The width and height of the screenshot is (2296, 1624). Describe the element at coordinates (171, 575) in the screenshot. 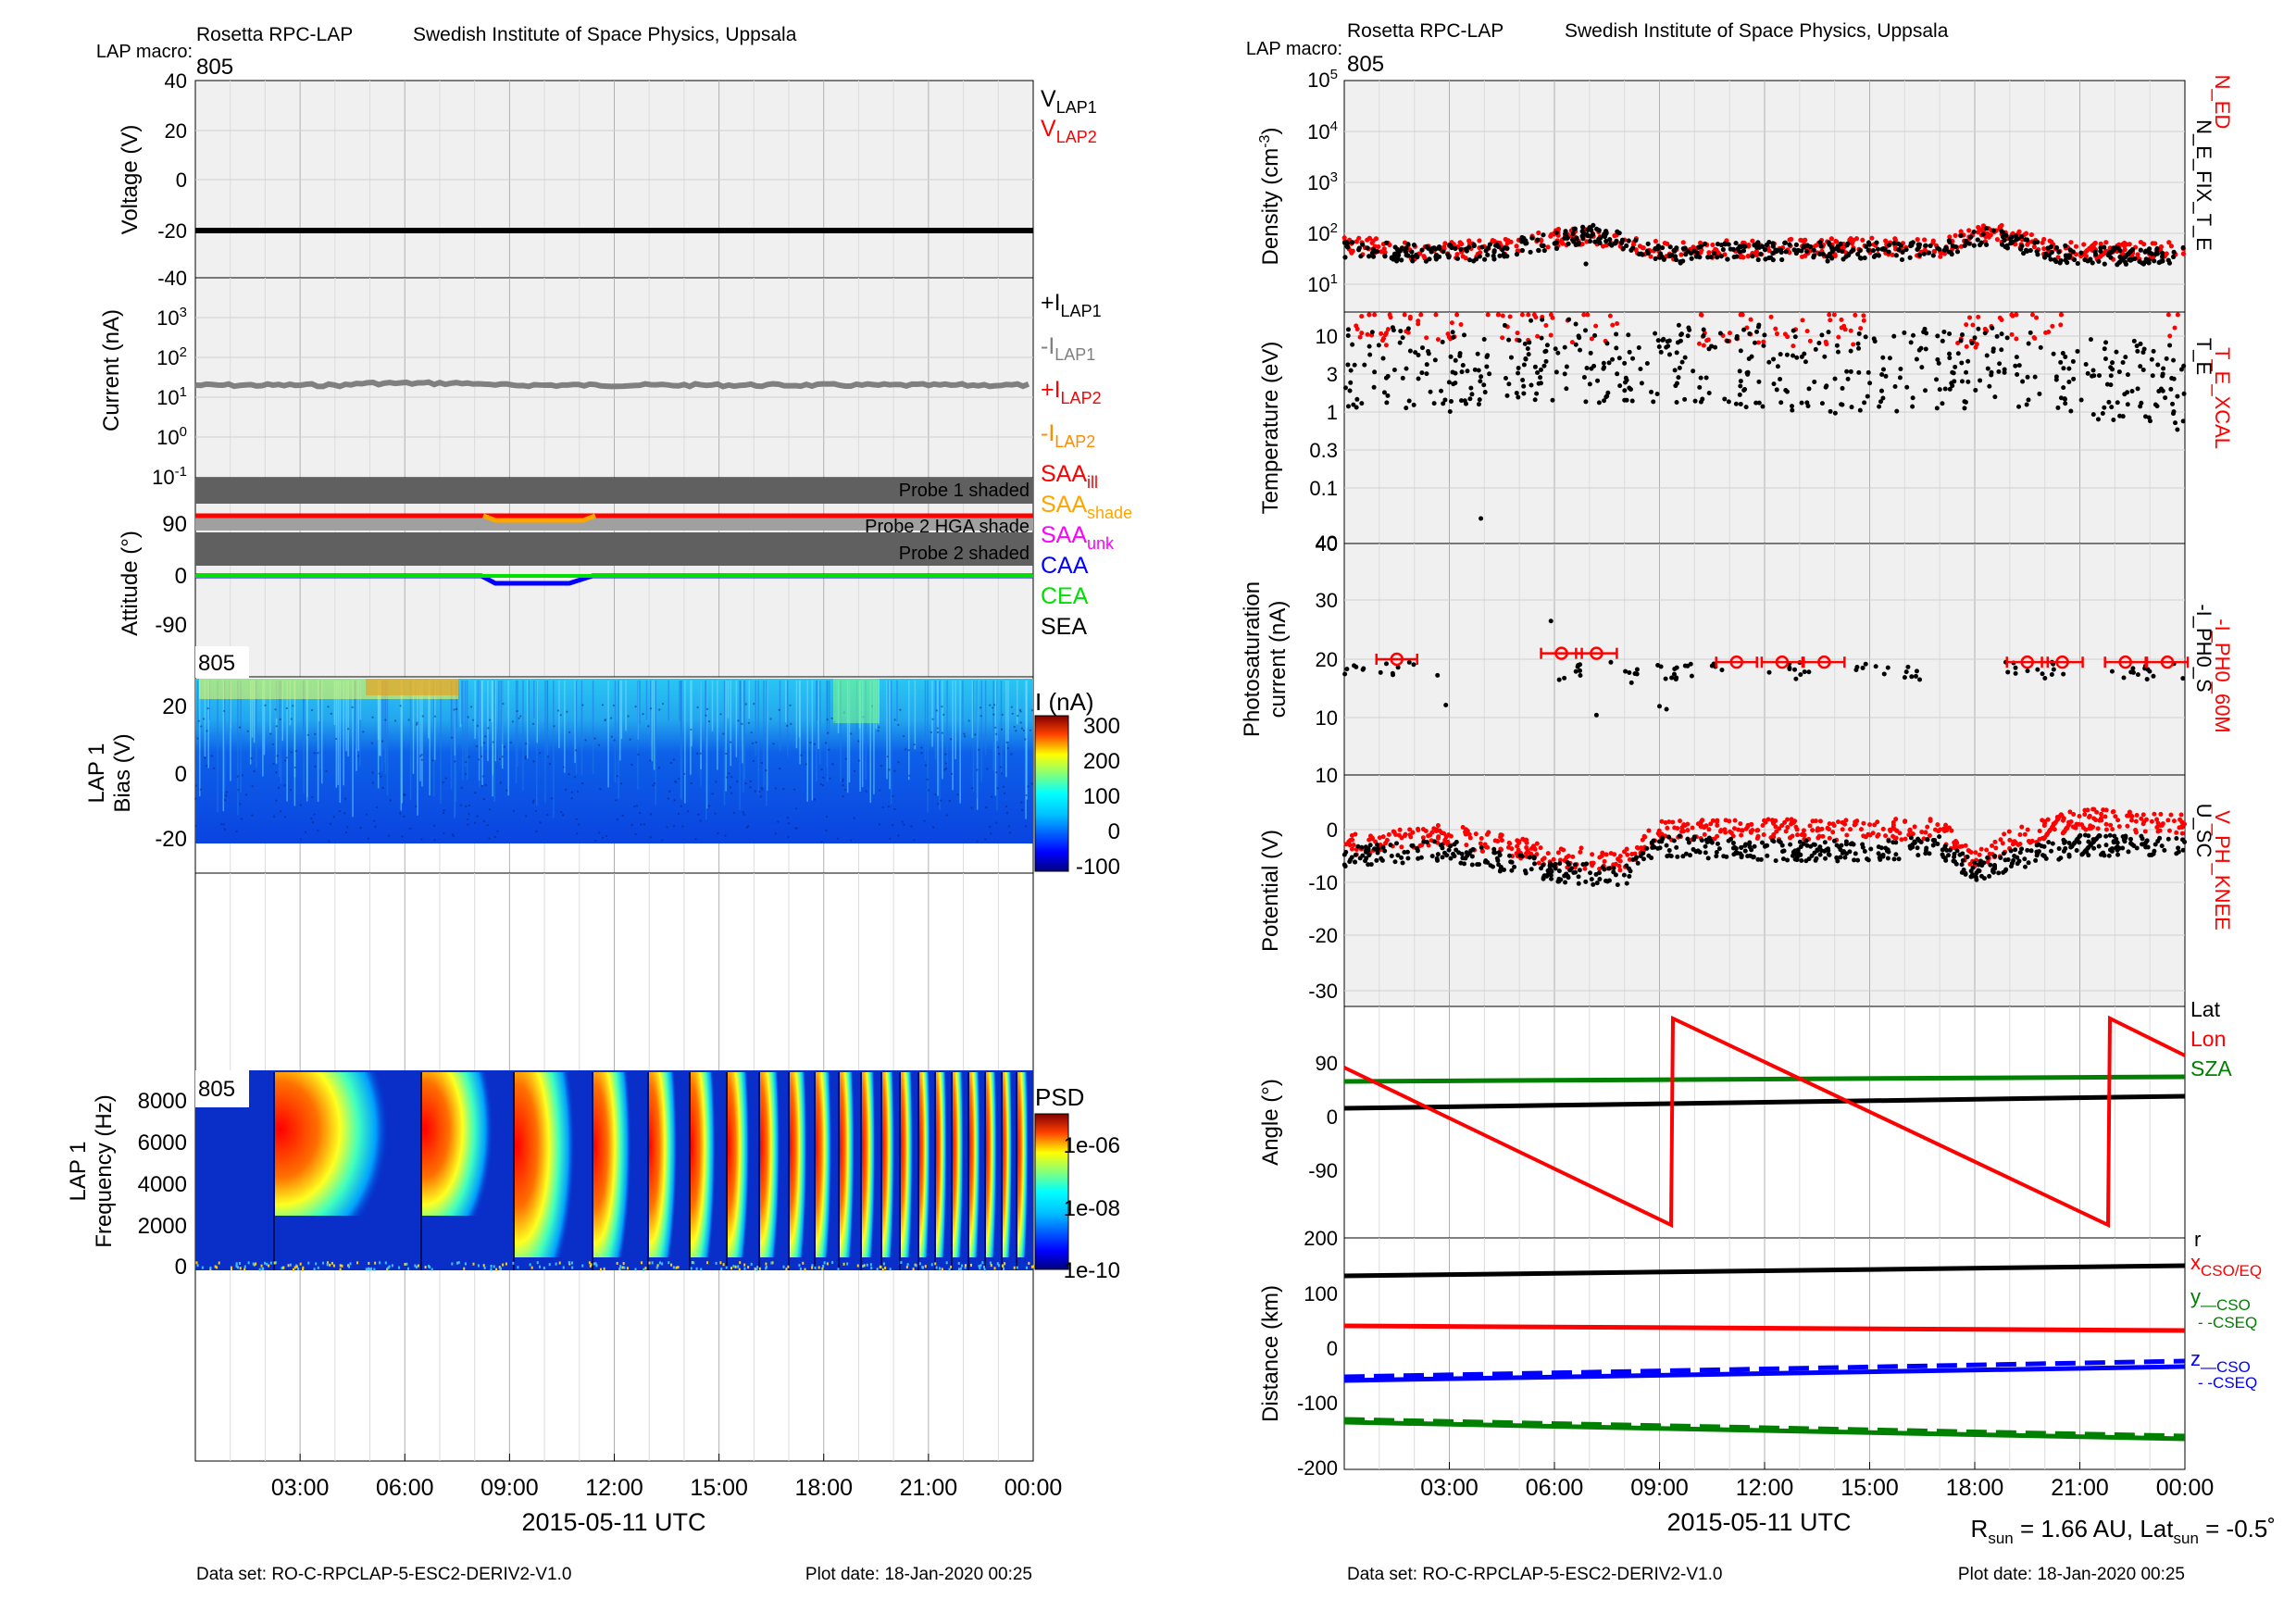

I see `attitude-yticks: 900-90` at that location.